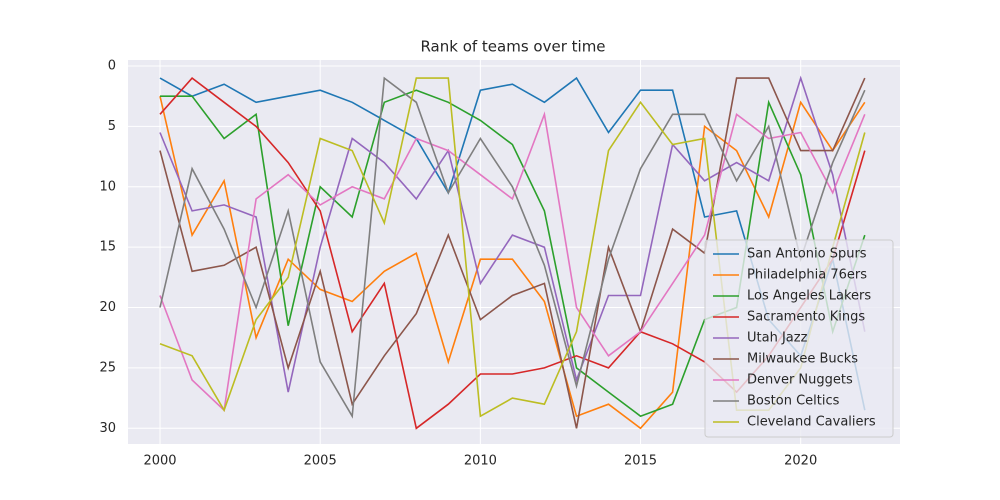 Image resolution: width=1000 pixels, height=500 pixels. I want to click on legend-label: Philadelphia 76ers, so click(807, 275).